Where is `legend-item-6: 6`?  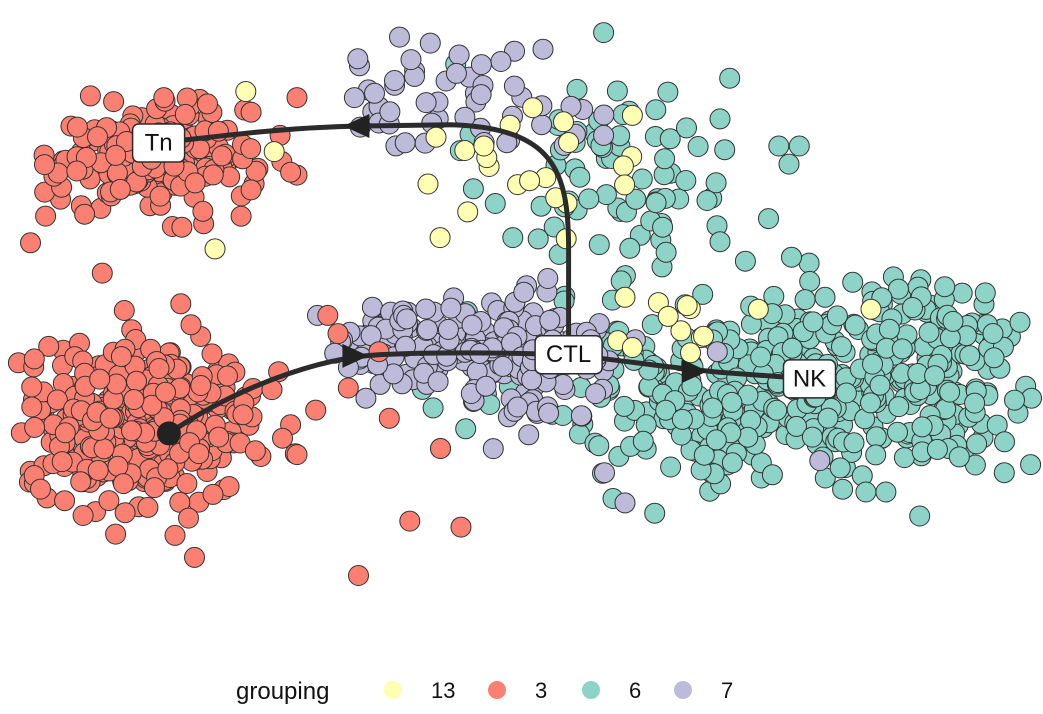 legend-item-6: 6 is located at coordinates (611, 690).